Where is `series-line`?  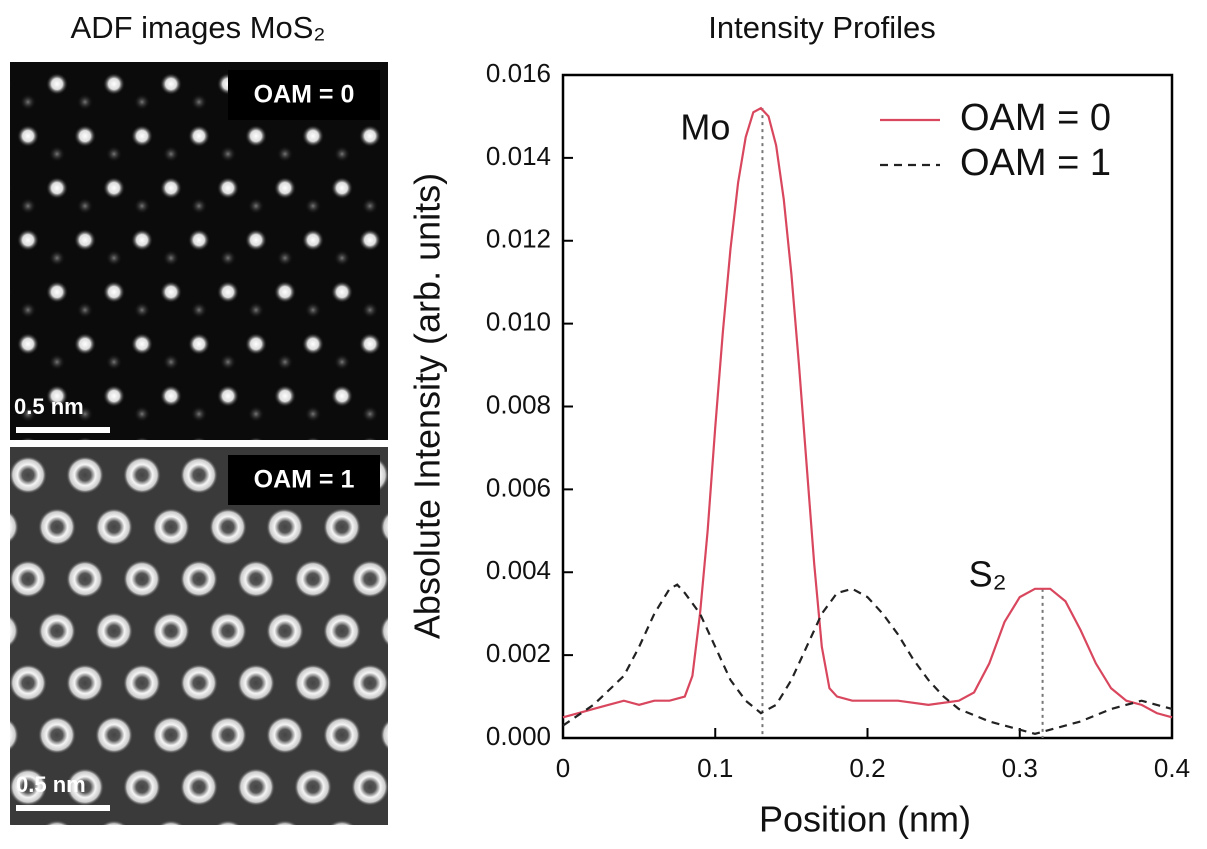
series-line is located at coordinates (867, 659).